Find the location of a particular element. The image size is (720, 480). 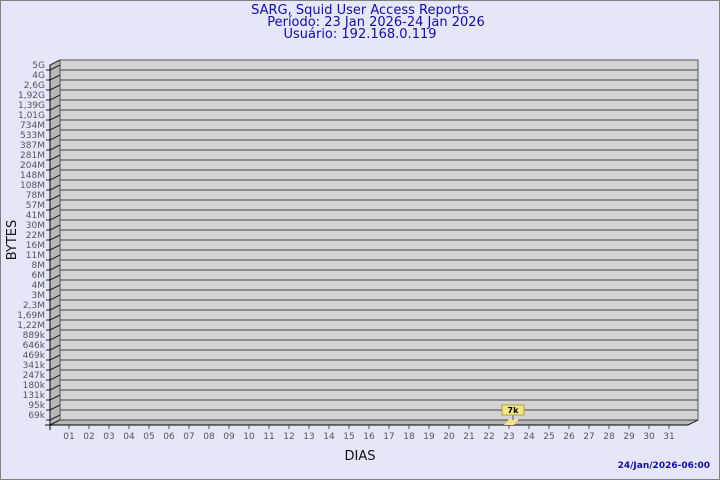

y-tick-label: 108M is located at coordinates (32, 186).